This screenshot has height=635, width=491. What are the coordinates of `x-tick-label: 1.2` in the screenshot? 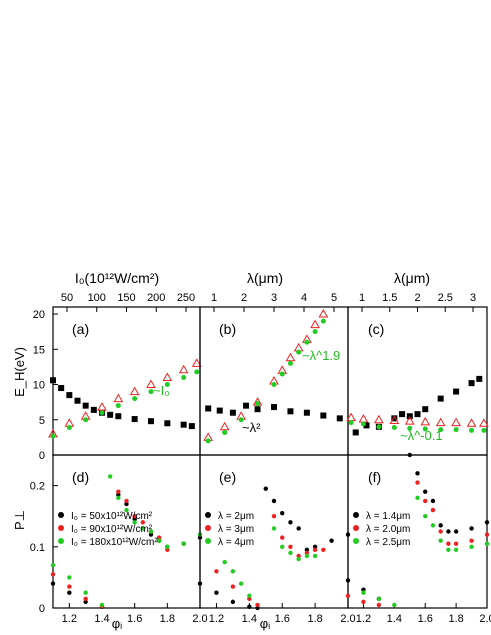 It's located at (69, 619).